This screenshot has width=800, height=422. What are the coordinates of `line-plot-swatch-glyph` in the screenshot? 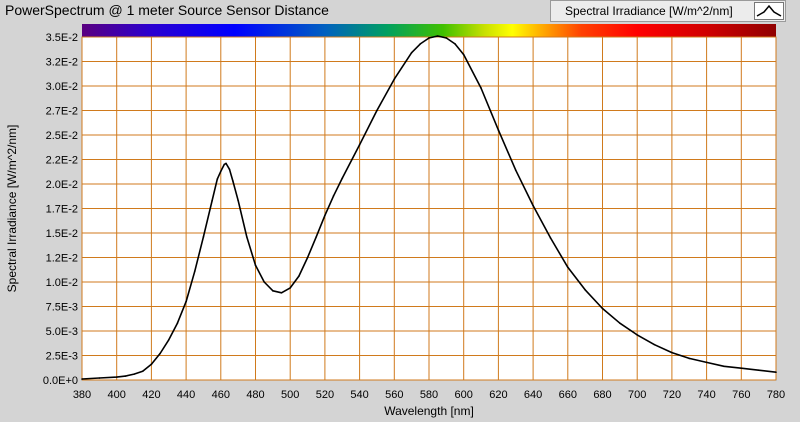 It's located at (769, 10).